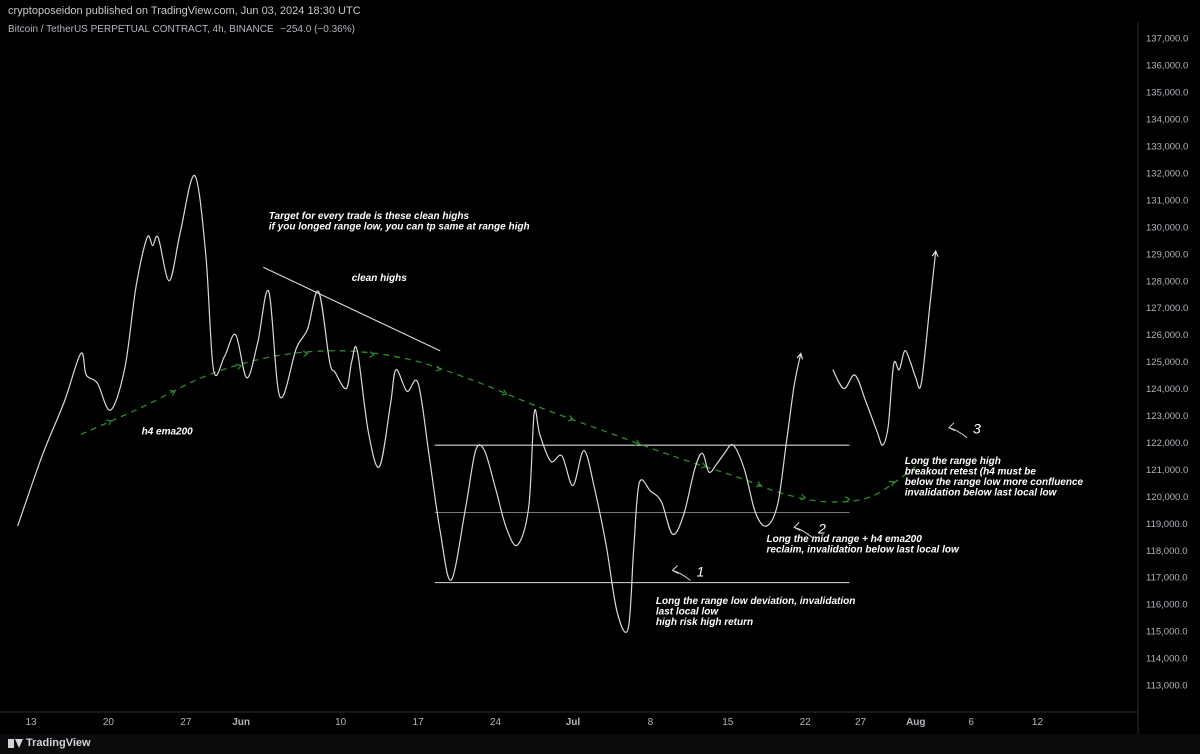 The width and height of the screenshot is (1200, 754). I want to click on price-axis, so click(1169, 367).